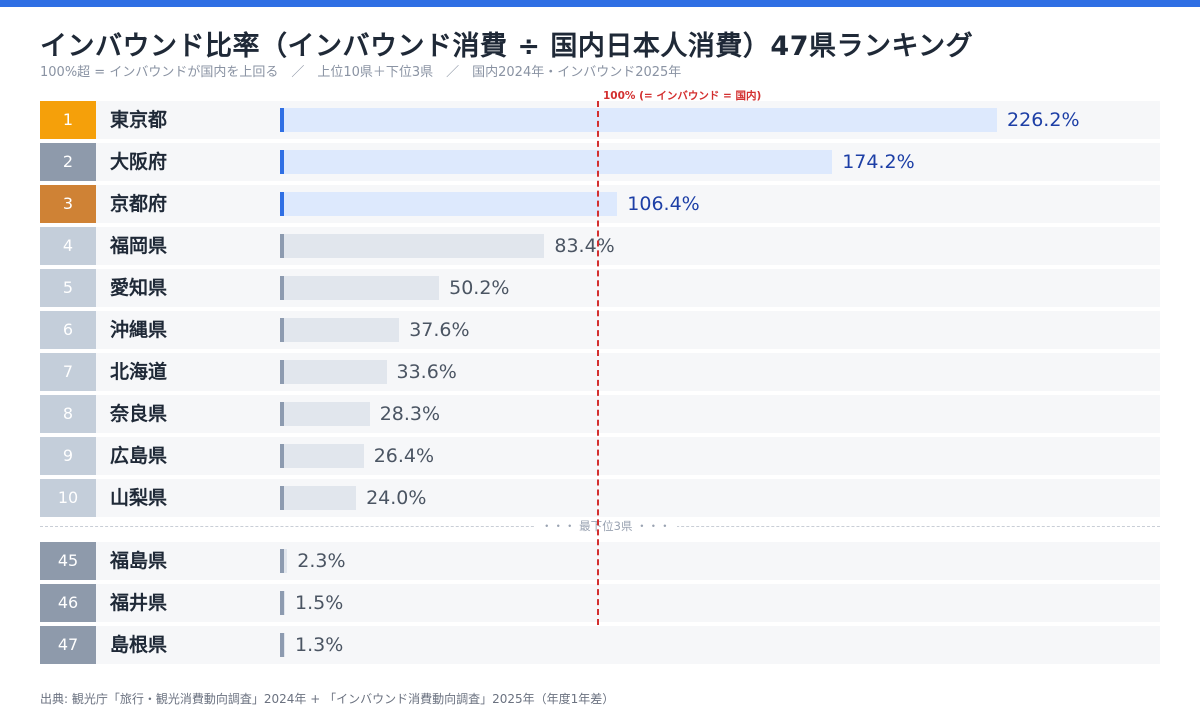  I want to click on prefecture-name: 広島県, so click(139, 456).